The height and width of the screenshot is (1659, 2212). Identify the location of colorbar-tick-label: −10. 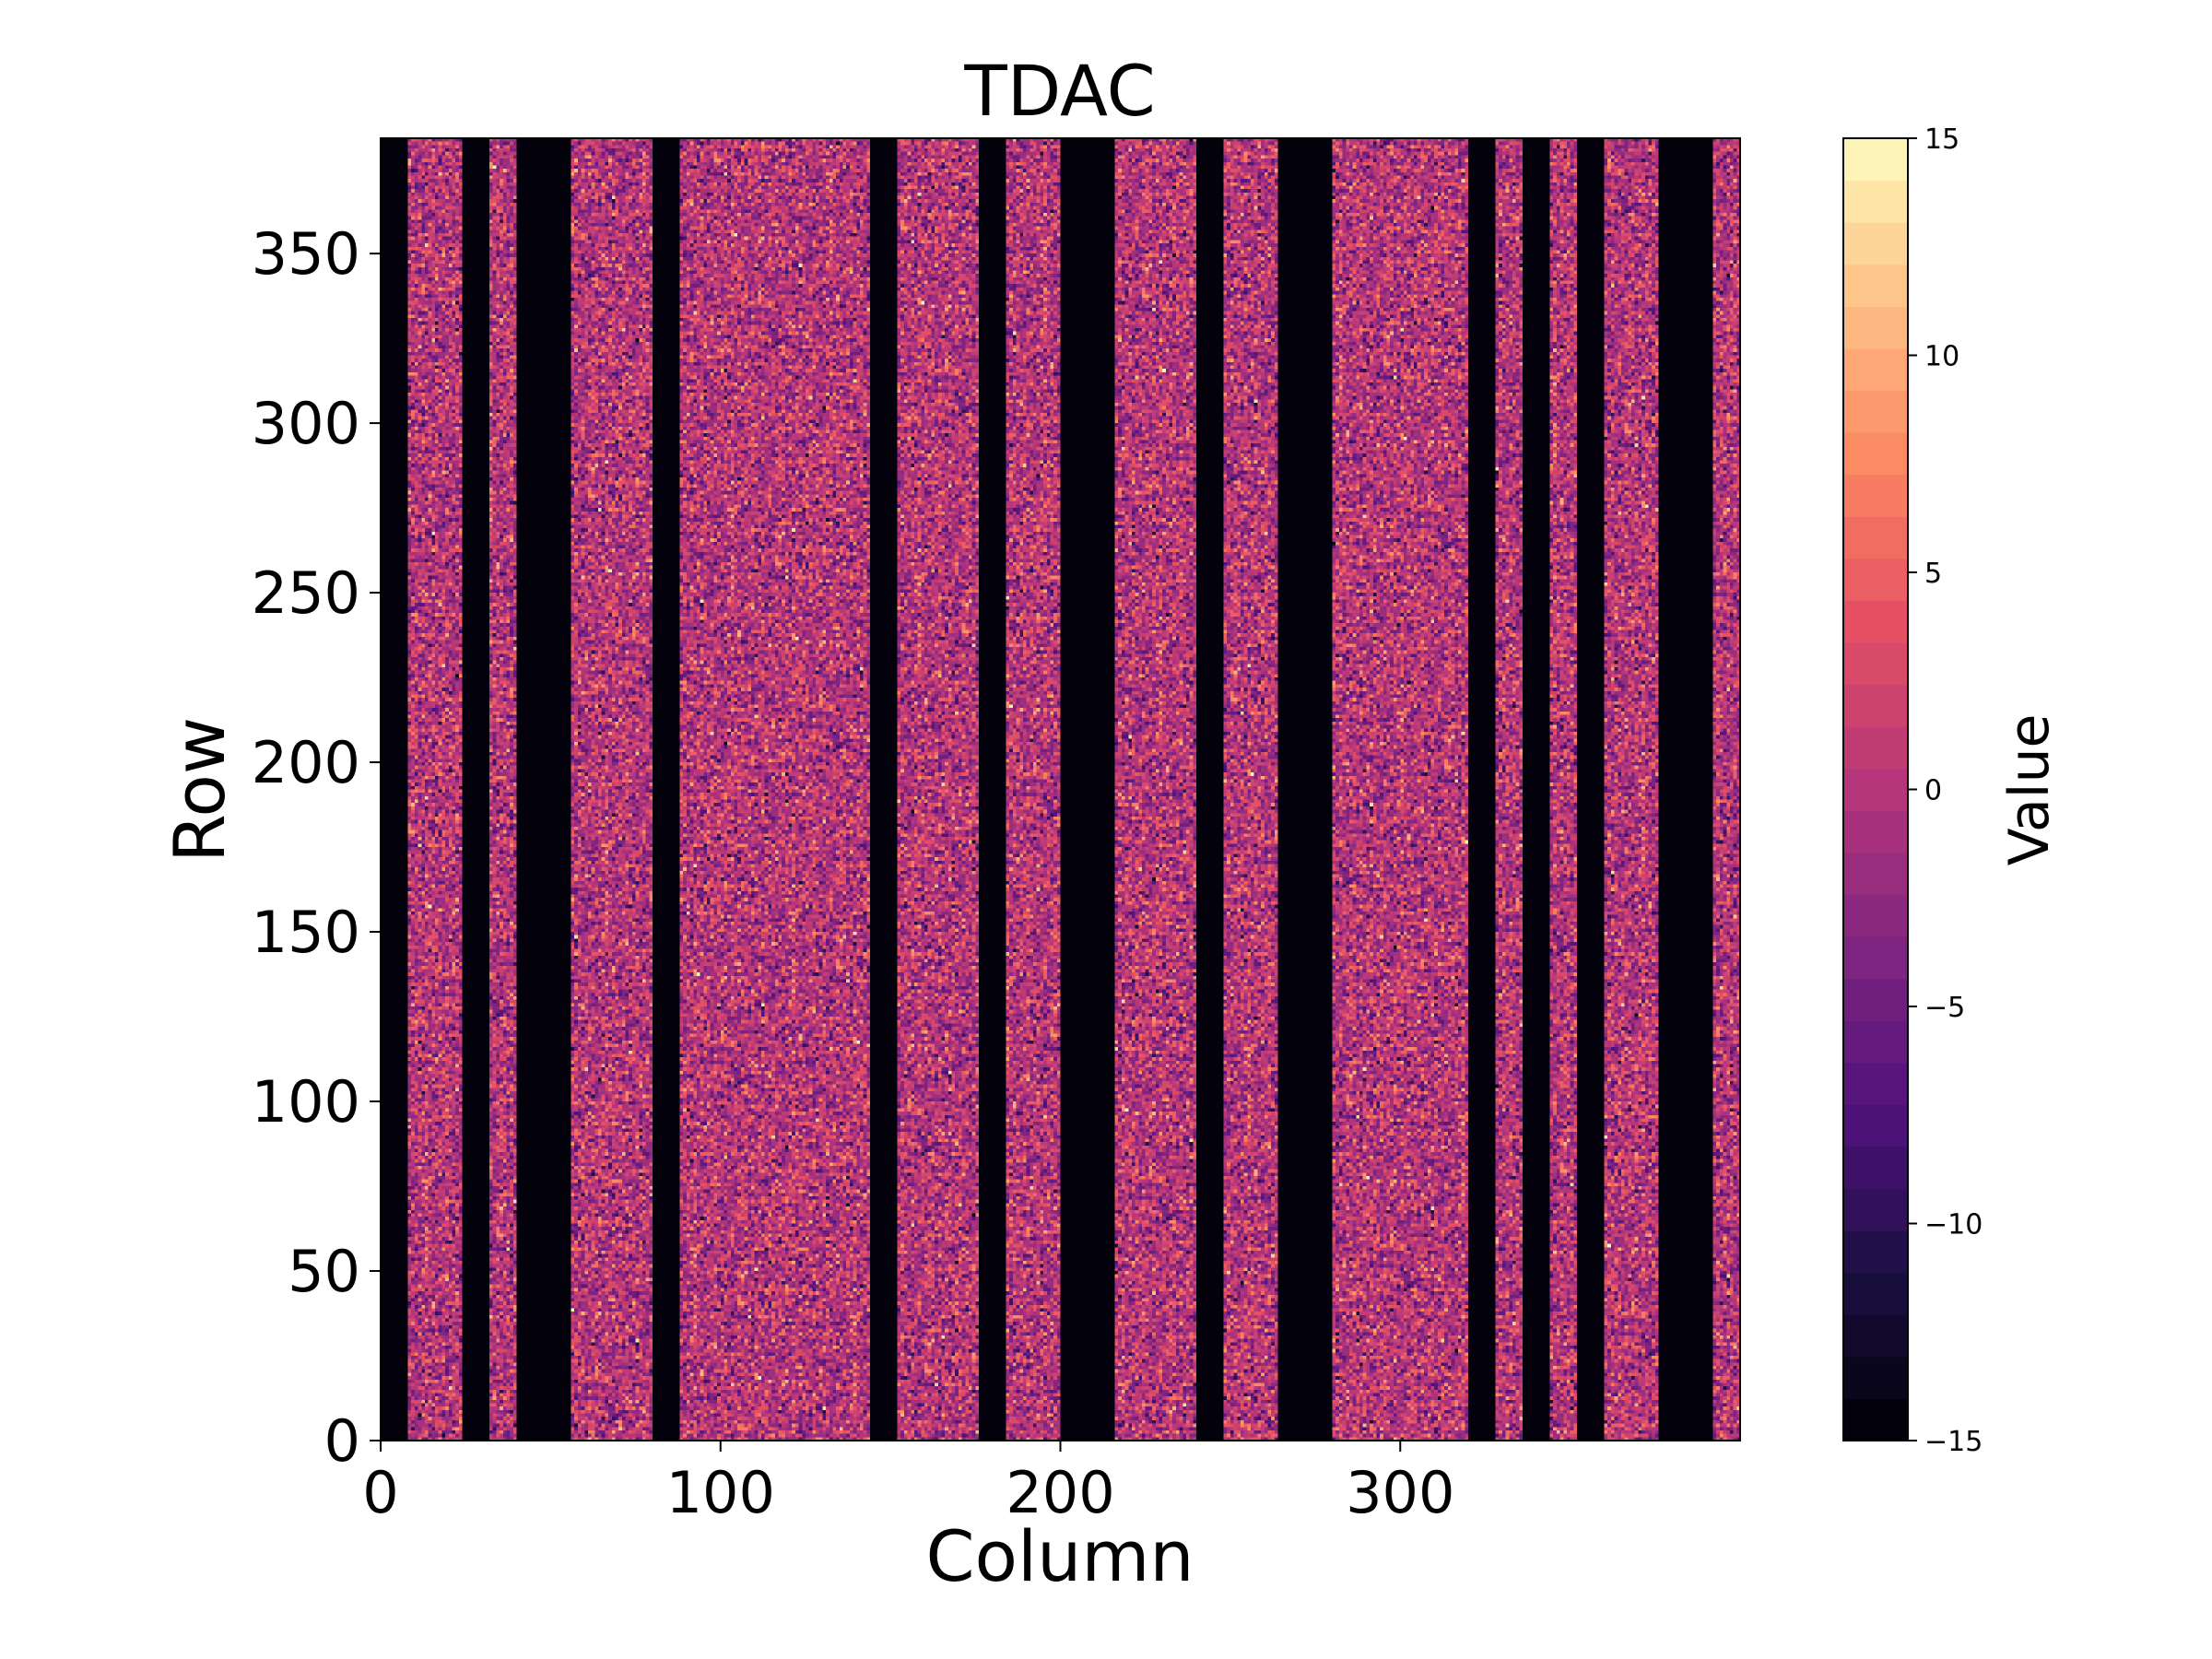
(1953, 1225).